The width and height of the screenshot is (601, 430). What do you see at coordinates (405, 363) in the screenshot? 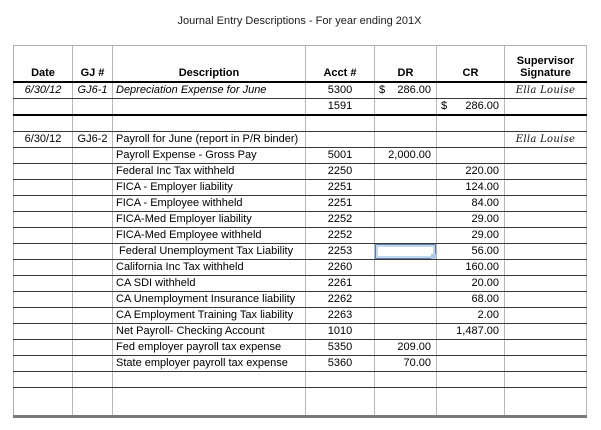
I see `debit-cell: 70.00` at bounding box center [405, 363].